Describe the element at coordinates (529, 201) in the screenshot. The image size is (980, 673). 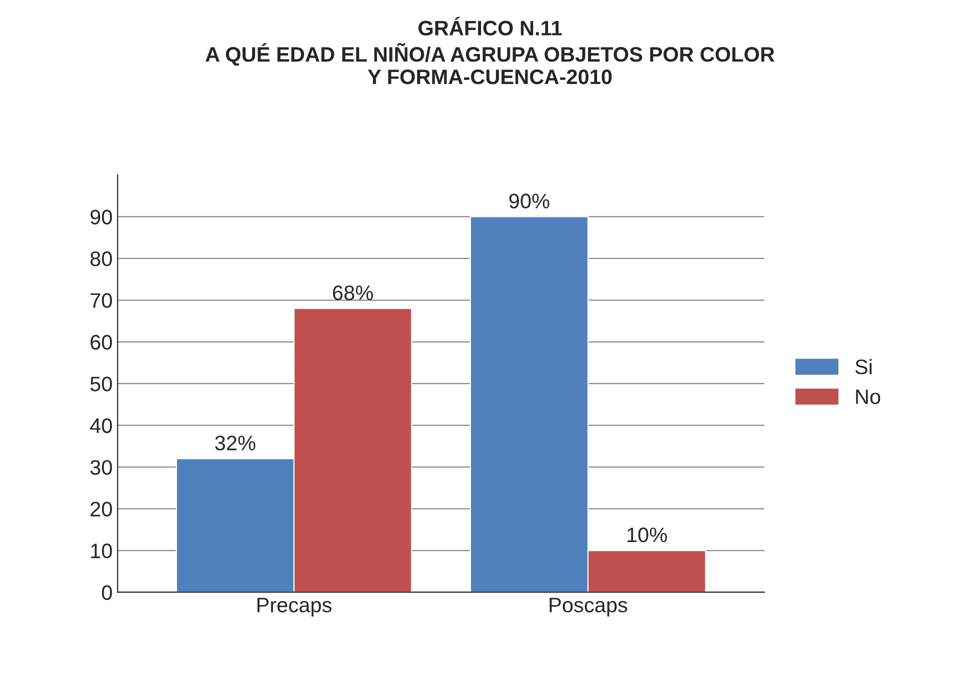
I see `data-label: 90%` at that location.